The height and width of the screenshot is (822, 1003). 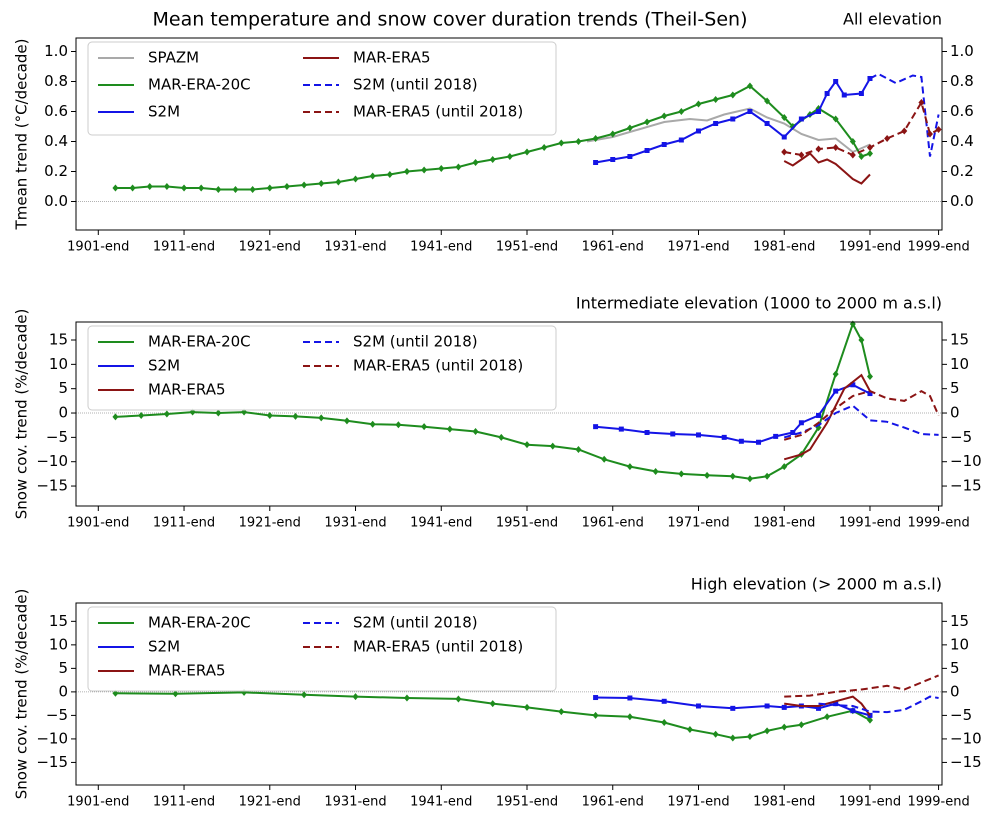 I want to click on x-tick-label: 1911-end, so click(x=184, y=523).